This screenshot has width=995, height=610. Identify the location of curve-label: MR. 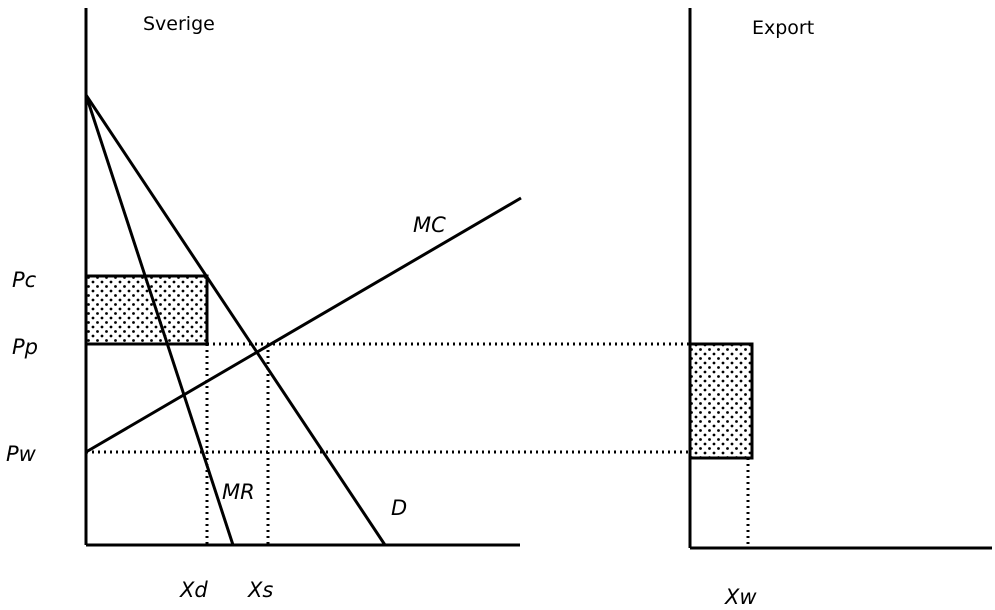
(238, 492).